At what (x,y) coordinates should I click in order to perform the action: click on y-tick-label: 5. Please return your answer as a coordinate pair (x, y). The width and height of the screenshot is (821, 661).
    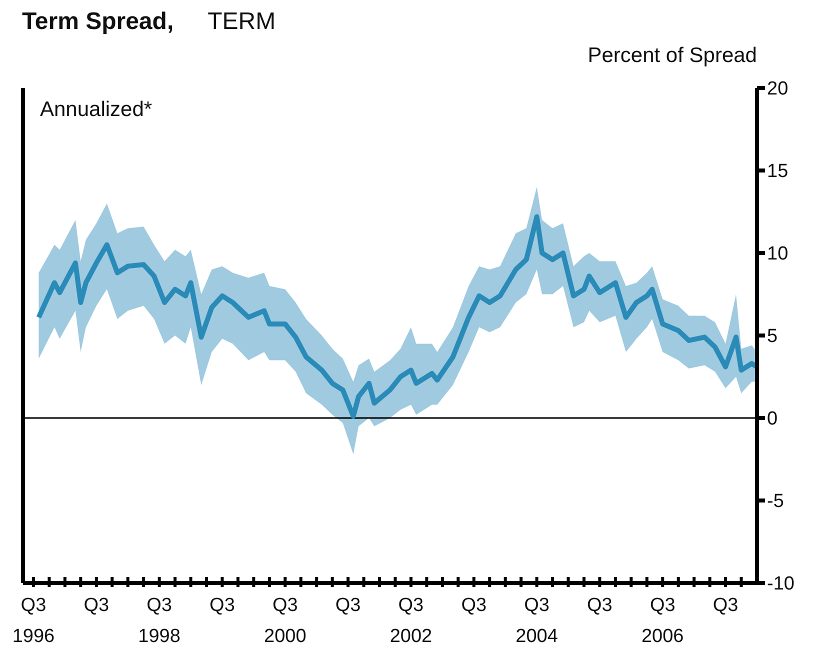
    Looking at the image, I should click on (772, 337).